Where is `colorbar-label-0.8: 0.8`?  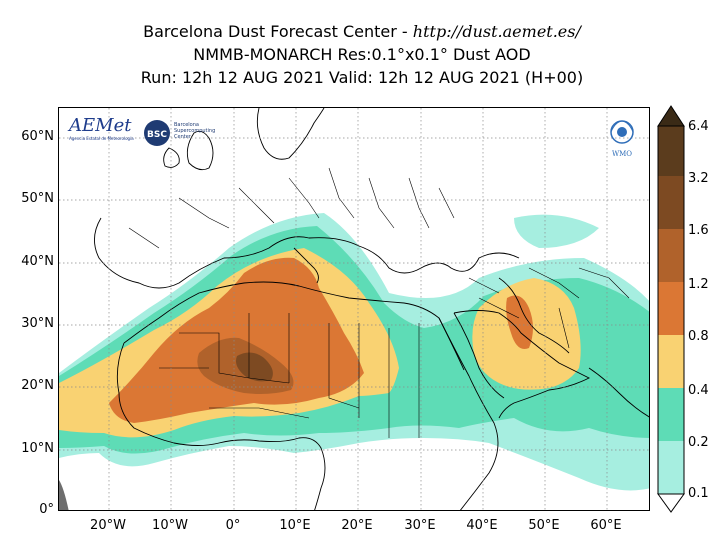 colorbar-label-0.8: 0.8 is located at coordinates (698, 336).